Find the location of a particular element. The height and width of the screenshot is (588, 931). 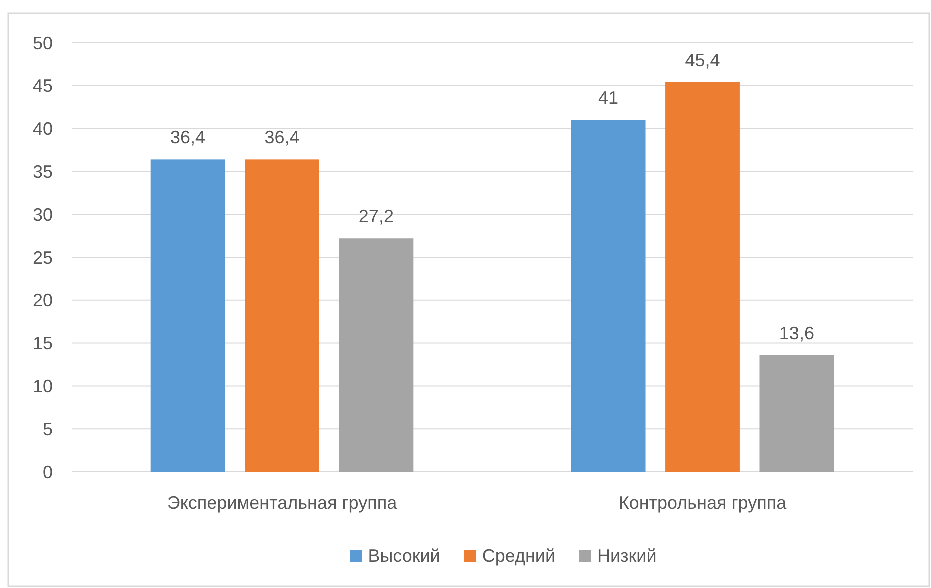

data-label: 13,6 is located at coordinates (796, 333).